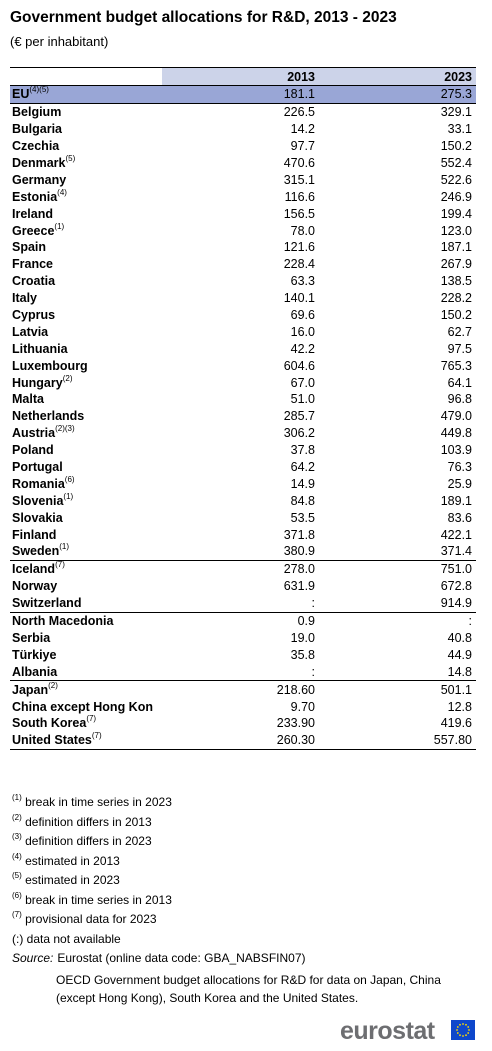 The width and height of the screenshot is (492, 1051). Describe the element at coordinates (68, 496) in the screenshot. I see `country-note: (1)` at that location.